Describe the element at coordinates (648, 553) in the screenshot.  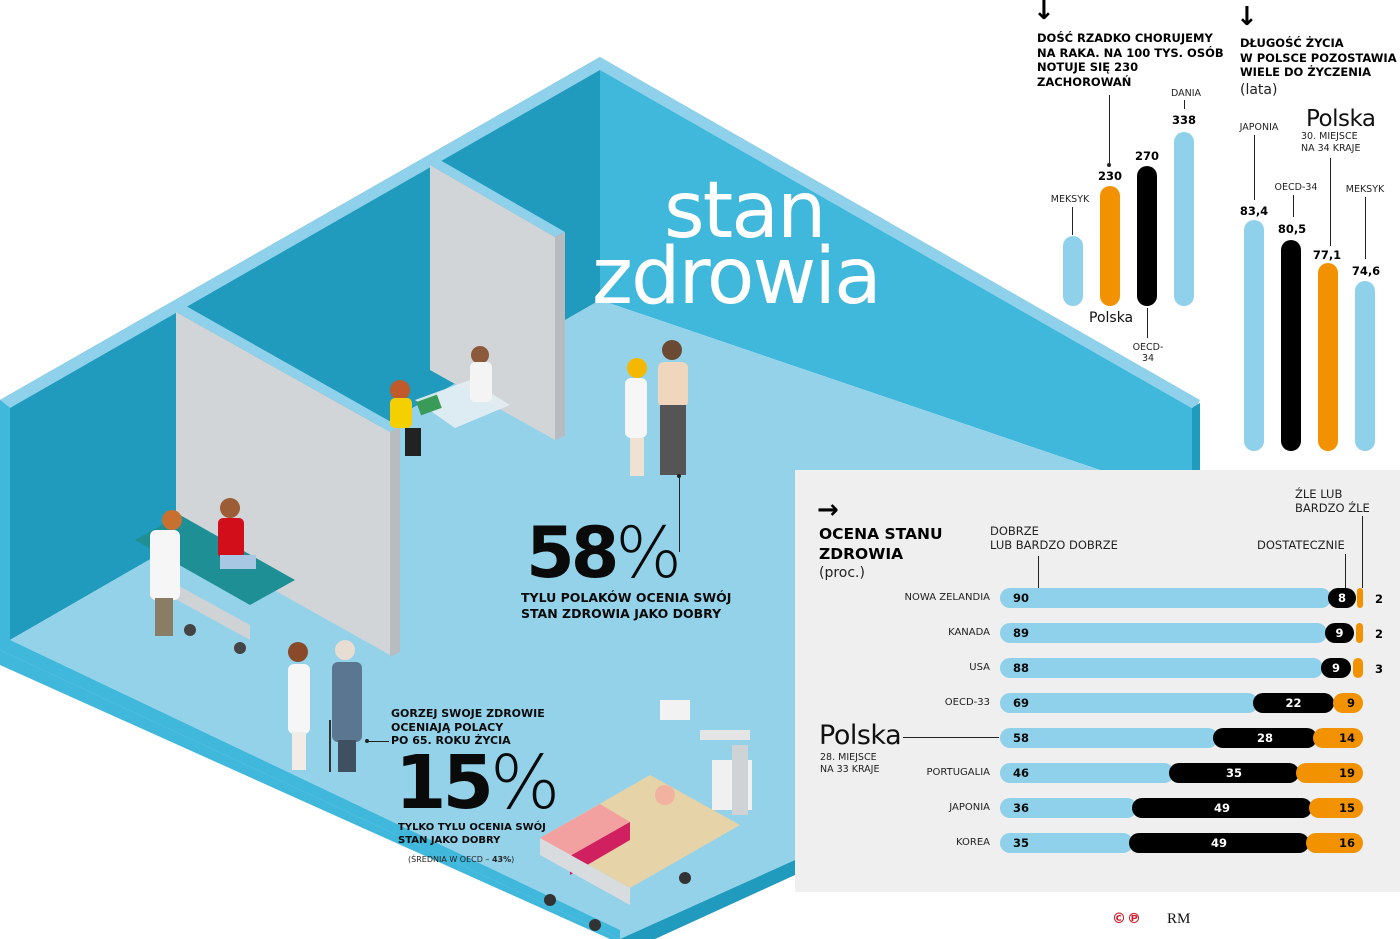
I see `stat-58-unit: %` at that location.